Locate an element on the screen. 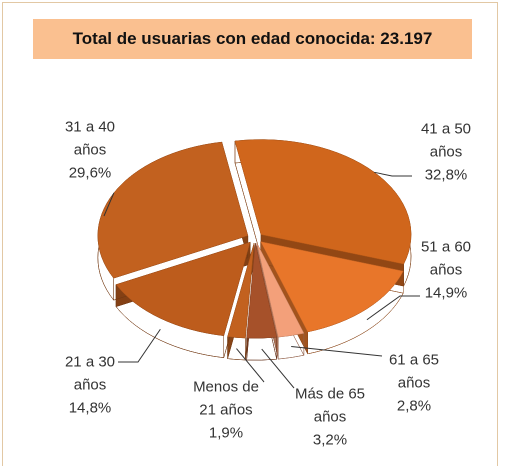  value-label: 32,8% is located at coordinates (446, 175).